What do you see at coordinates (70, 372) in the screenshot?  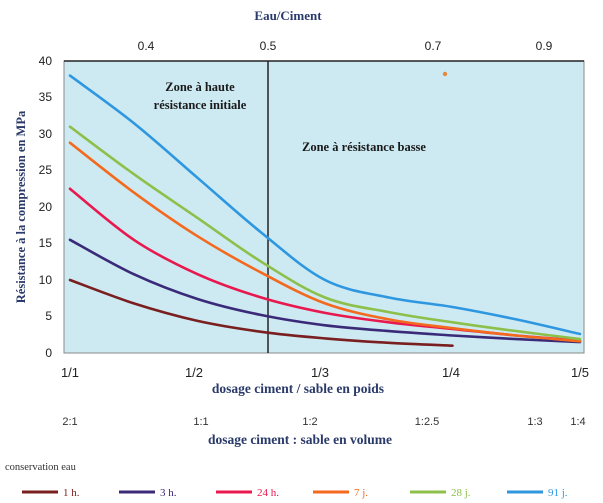 I see `x-tick-label: 1/1` at bounding box center [70, 372].